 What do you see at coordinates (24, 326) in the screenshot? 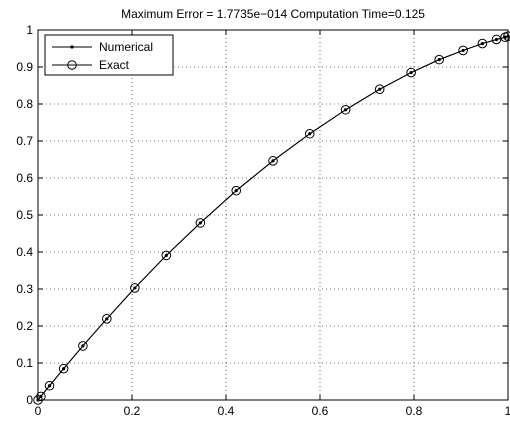
I see `y-tick-label: 0.2` at bounding box center [24, 326].